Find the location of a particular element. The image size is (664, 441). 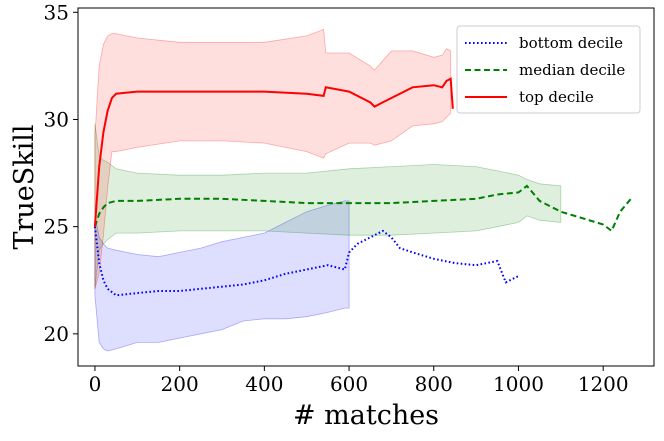

legend-label-median-decile: median decile is located at coordinates (572, 70).